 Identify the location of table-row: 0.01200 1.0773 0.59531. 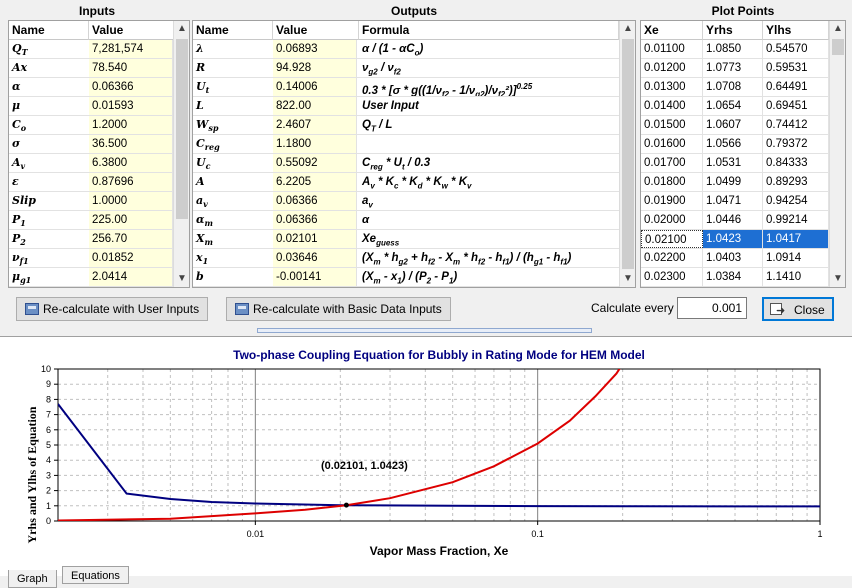
(735, 68).